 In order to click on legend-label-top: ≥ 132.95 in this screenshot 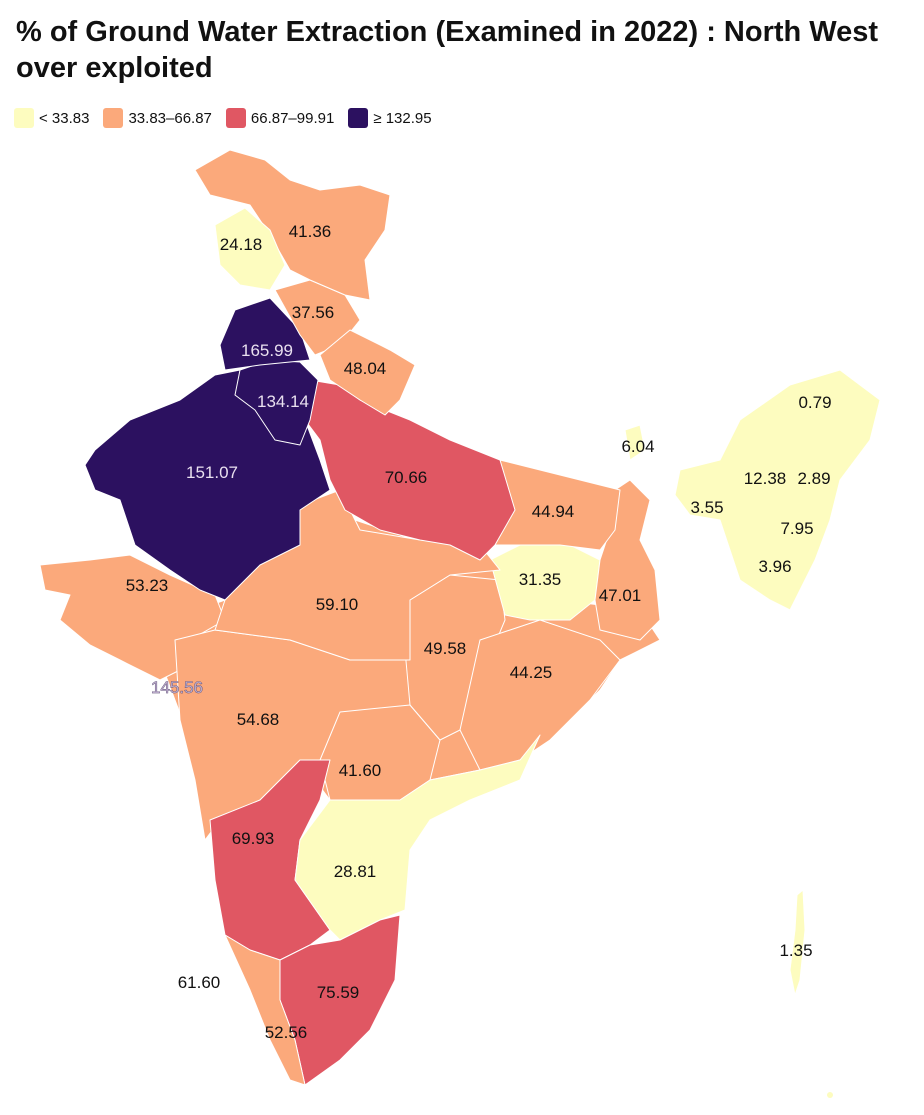, I will do `click(402, 118)`.